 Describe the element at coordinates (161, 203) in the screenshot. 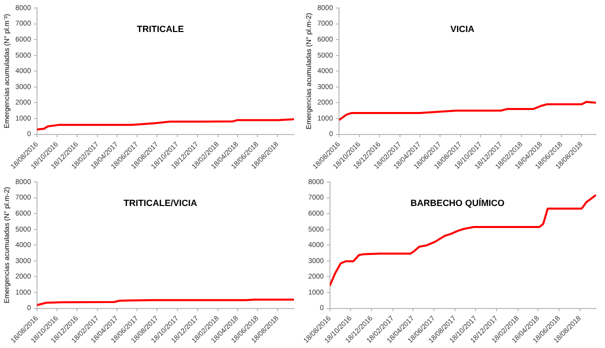

I see `text: TRITICALE/VICIA` at that location.